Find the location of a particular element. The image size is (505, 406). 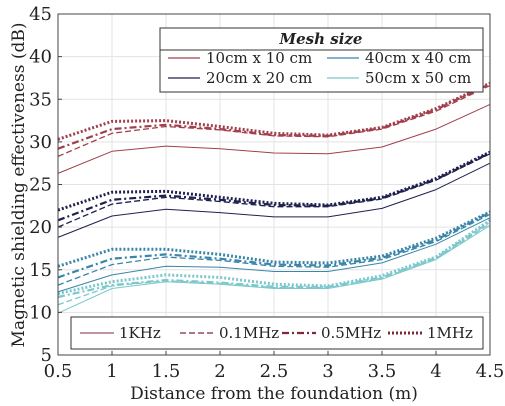

y-tick-label: 35 is located at coordinates (40, 99).